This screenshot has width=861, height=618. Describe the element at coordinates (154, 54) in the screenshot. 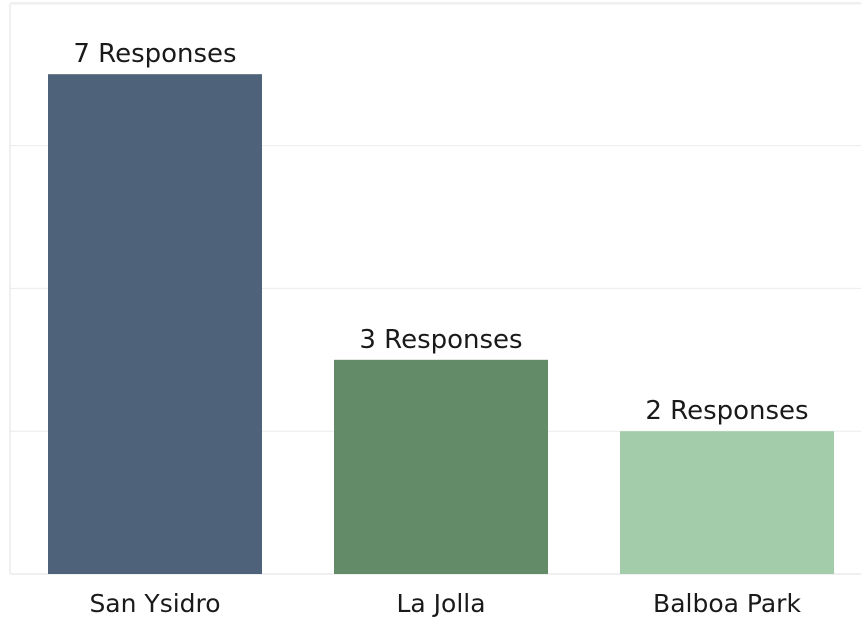

I see `bar-value-label: 7 Responses` at that location.